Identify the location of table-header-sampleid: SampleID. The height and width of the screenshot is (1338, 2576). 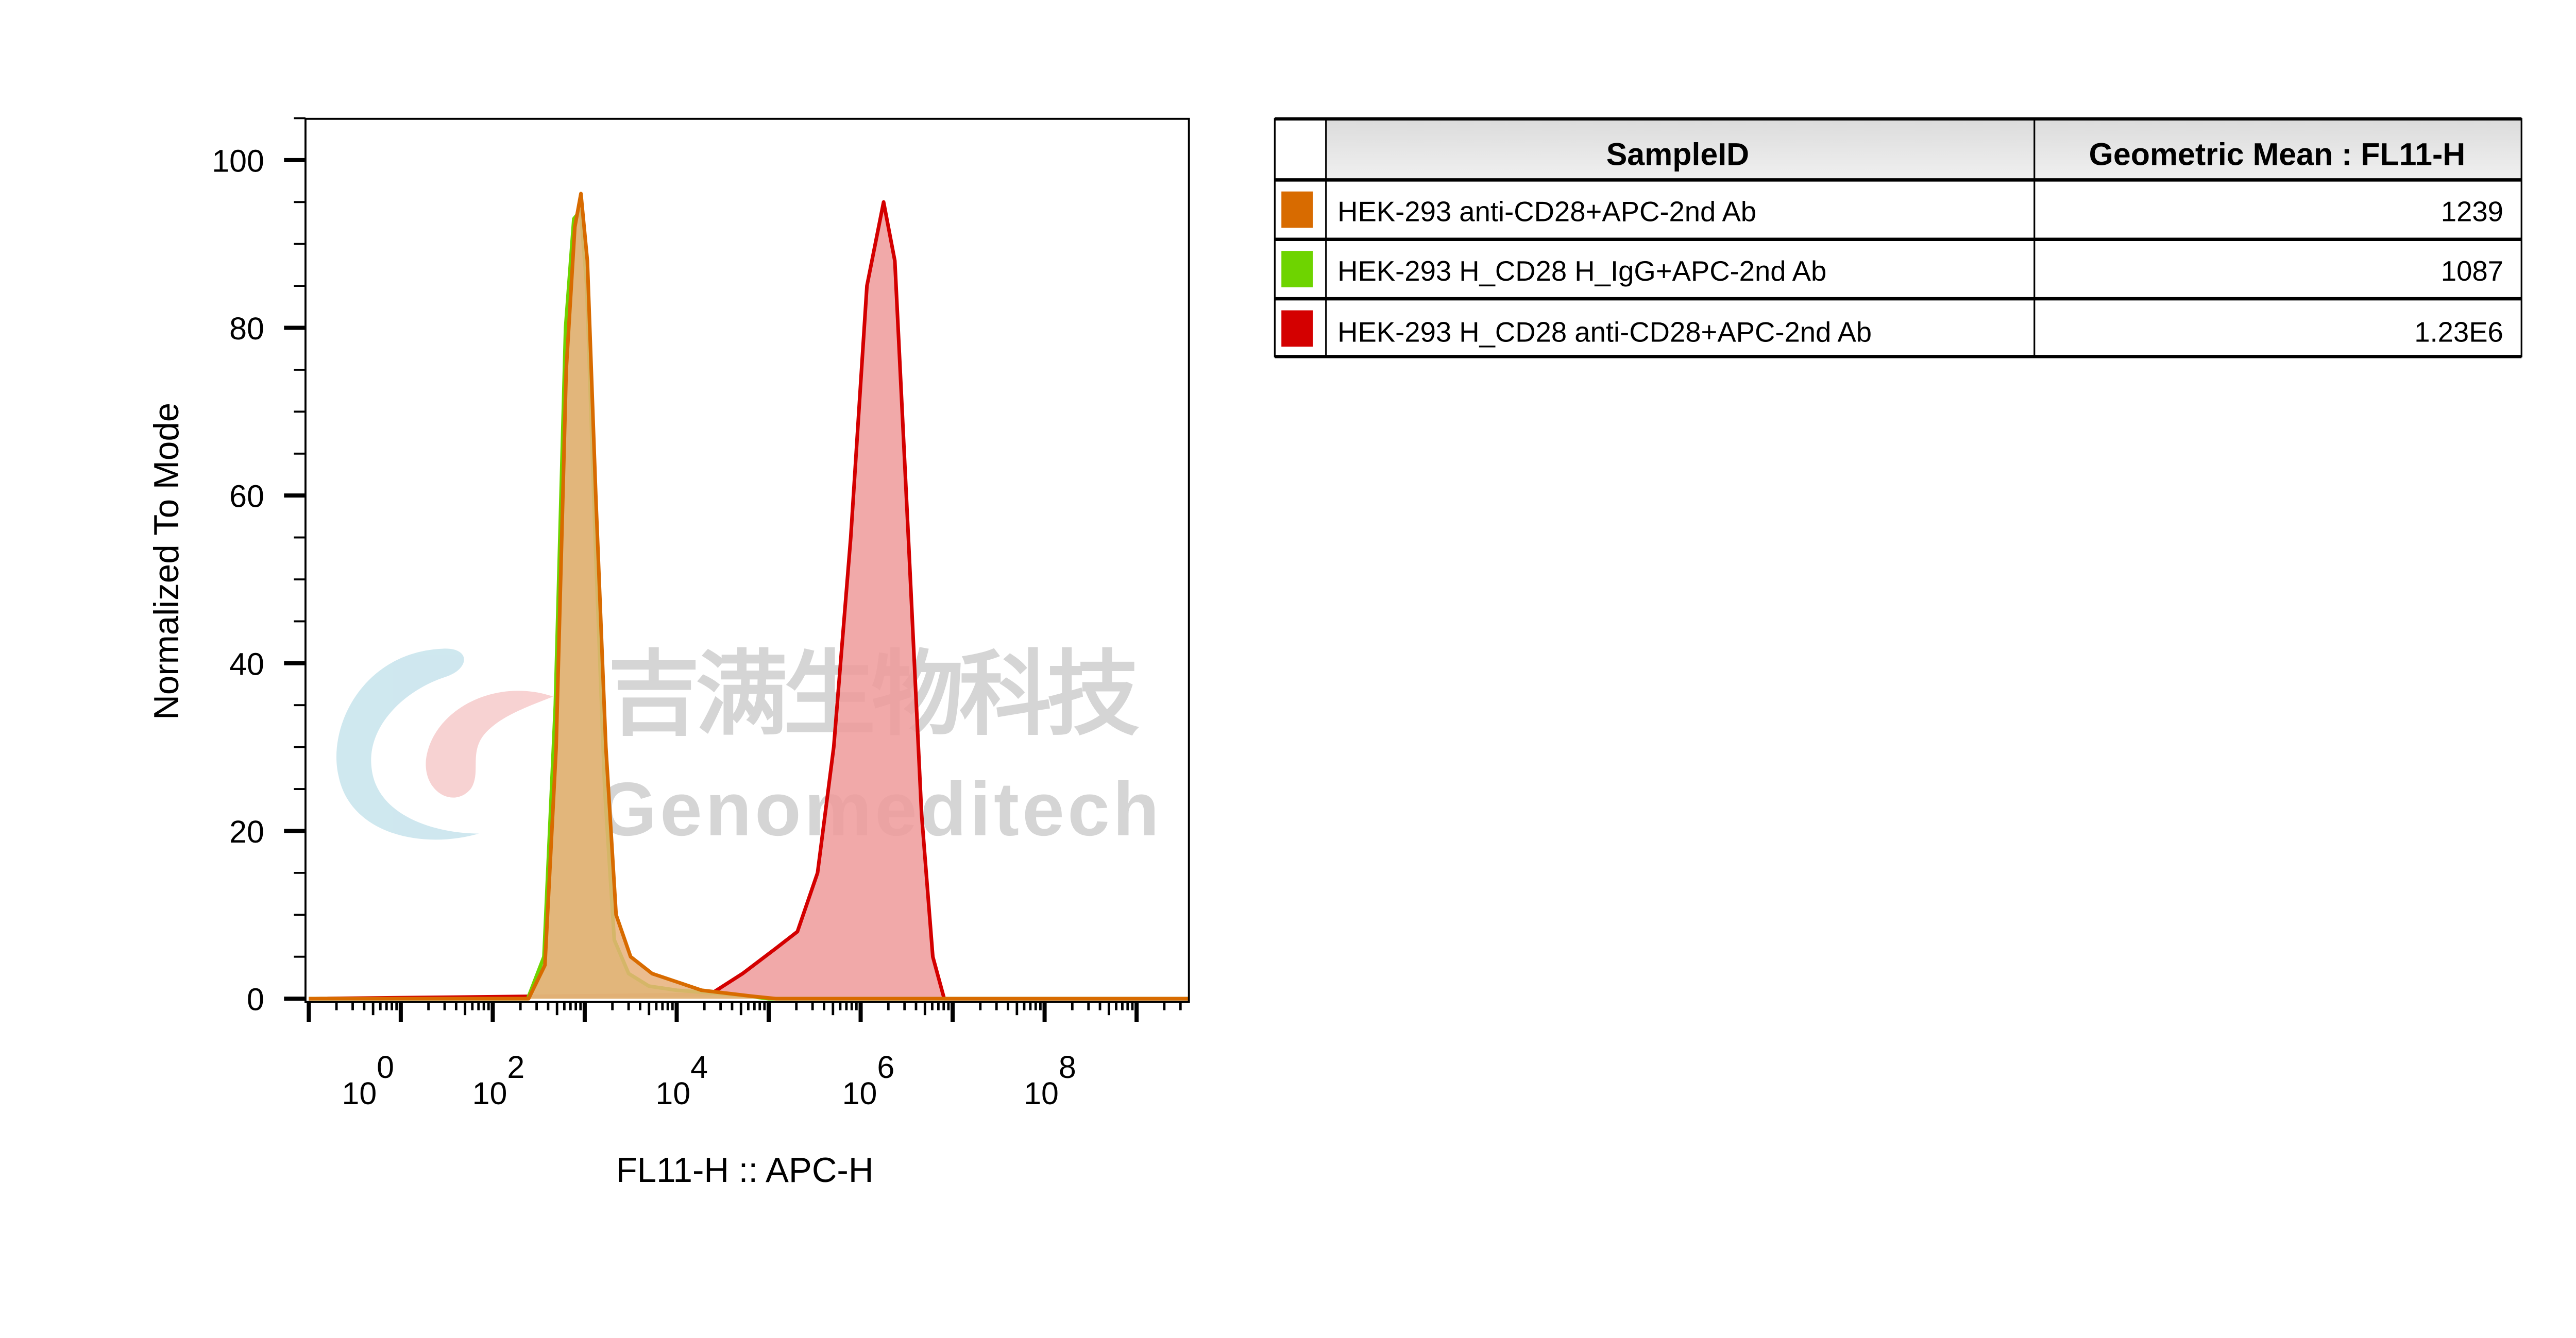
(1678, 154).